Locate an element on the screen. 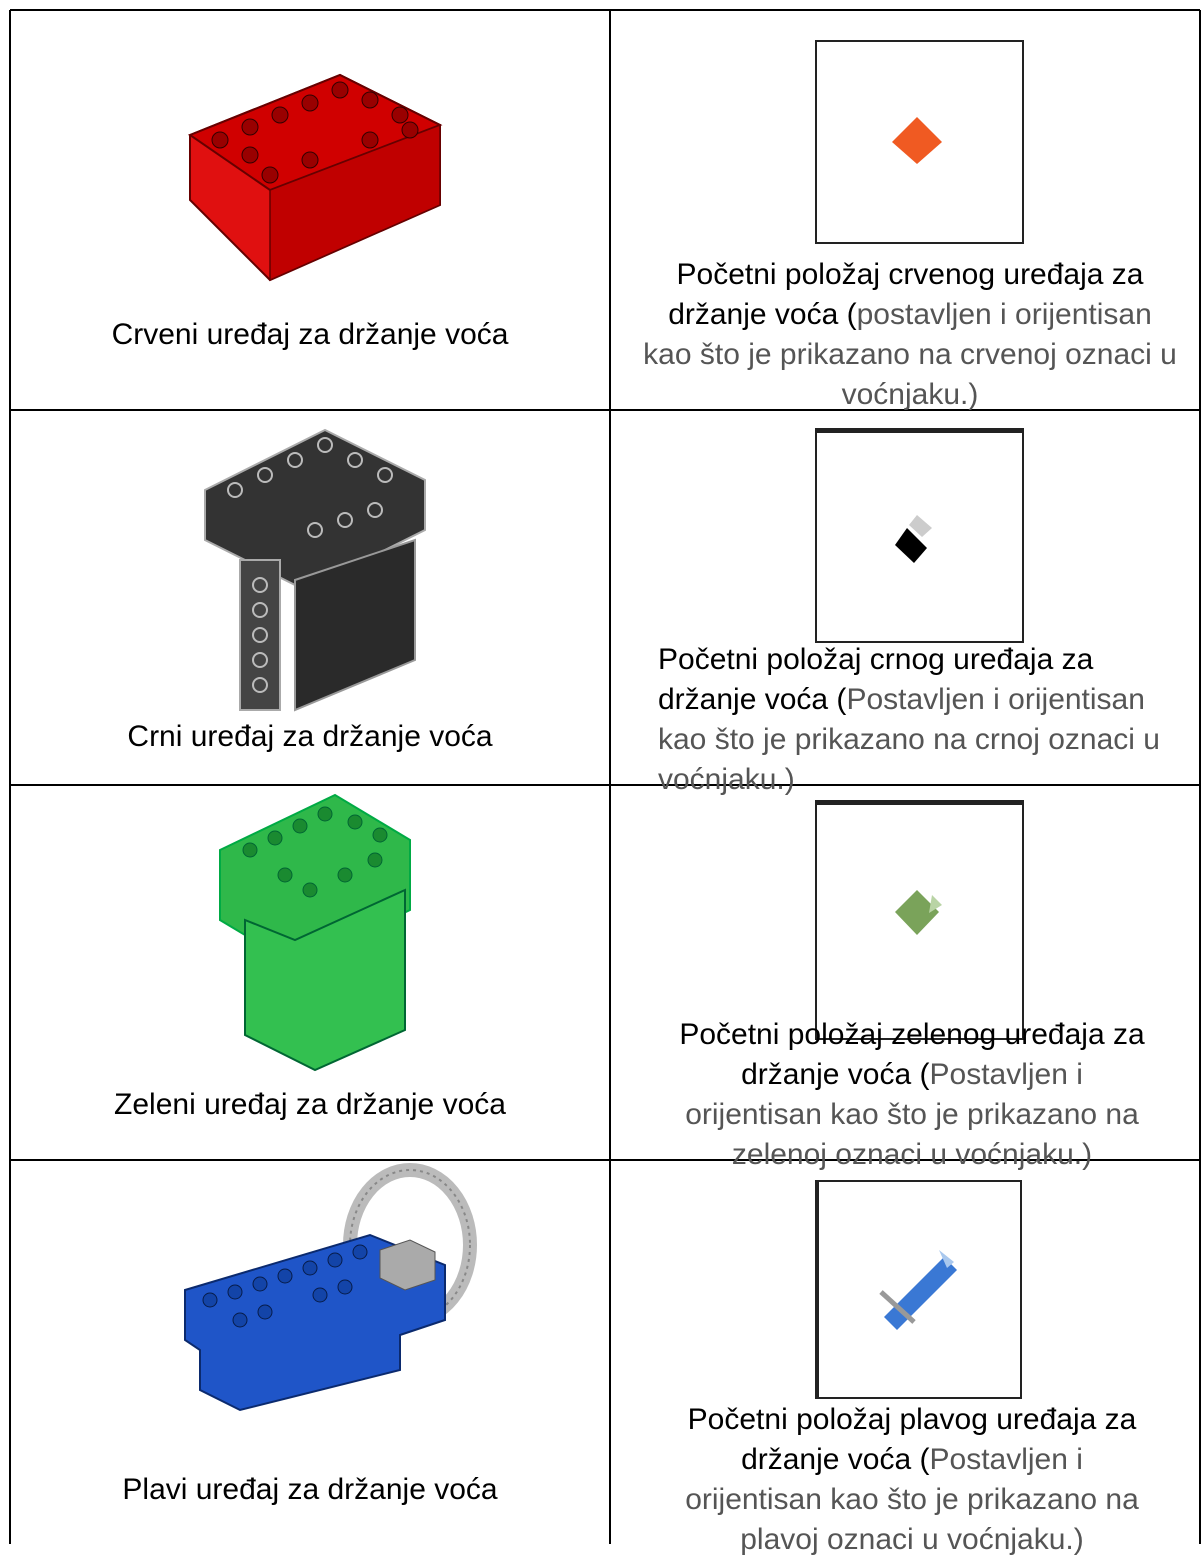 This screenshot has height=1560, width=1201. device-label: Crni uređaj za držanje voća is located at coordinates (310, 736).